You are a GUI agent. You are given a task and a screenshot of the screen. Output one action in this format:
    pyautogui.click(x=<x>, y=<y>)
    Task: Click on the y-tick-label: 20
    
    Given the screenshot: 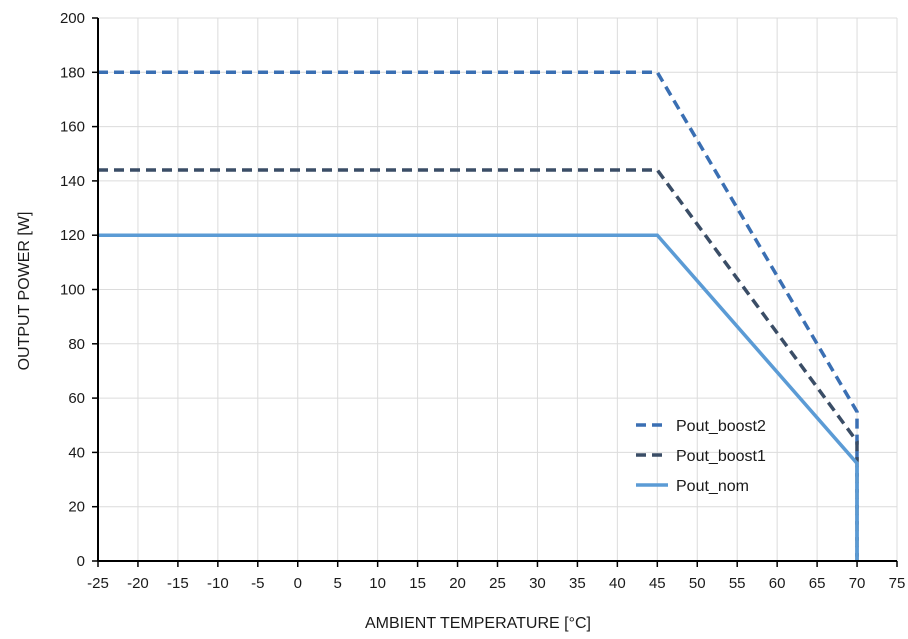 What is the action you would take?
    pyautogui.click(x=76, y=507)
    